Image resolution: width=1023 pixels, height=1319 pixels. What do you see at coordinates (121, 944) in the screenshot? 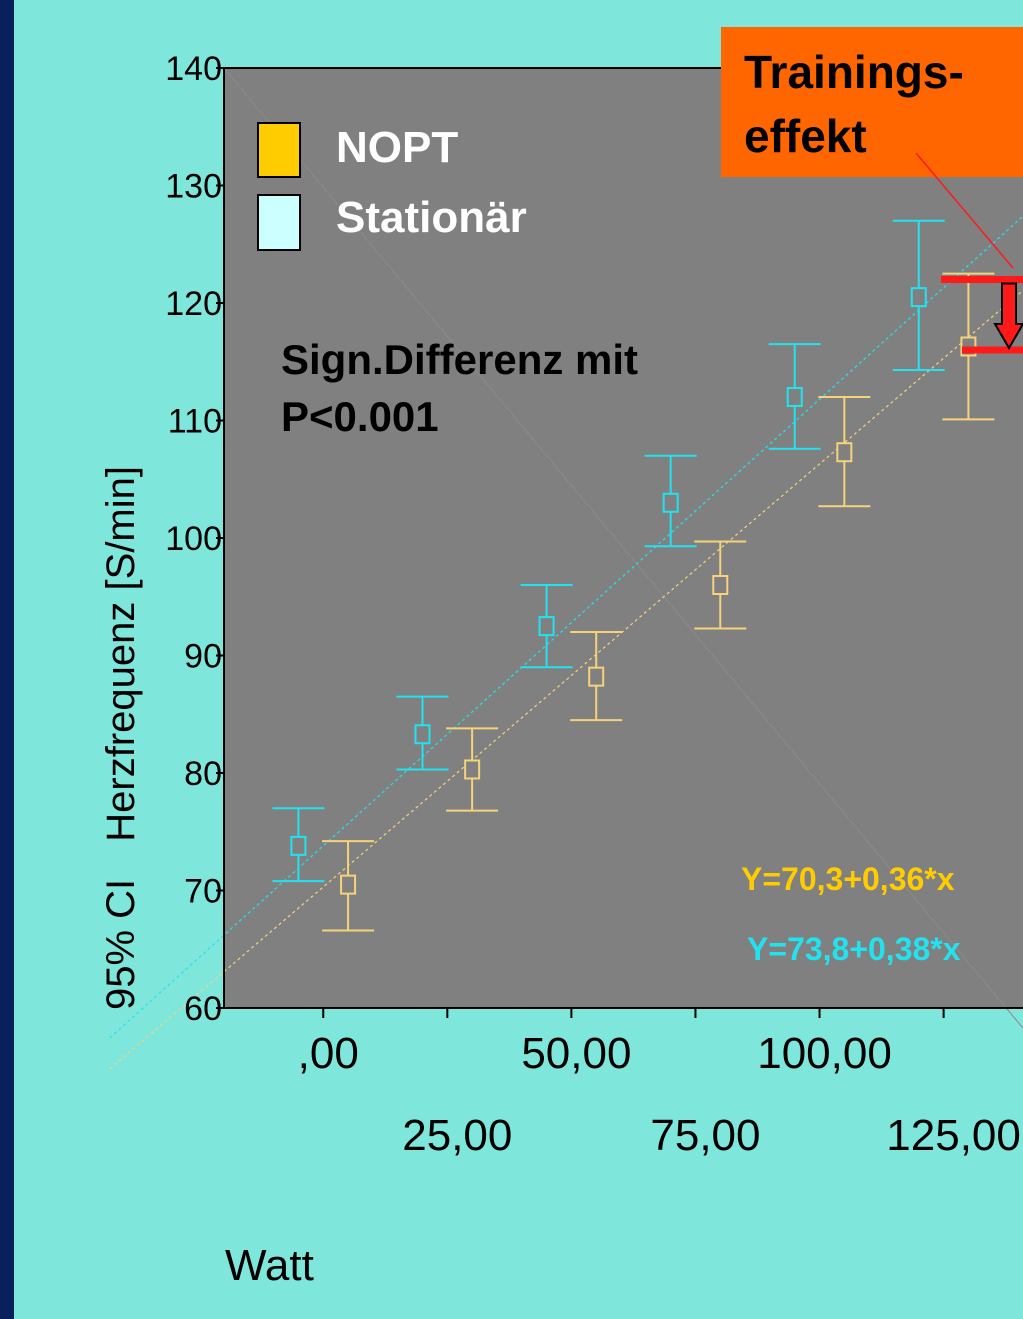
I see `y-axis-title-prefix: 95% CI` at bounding box center [121, 944].